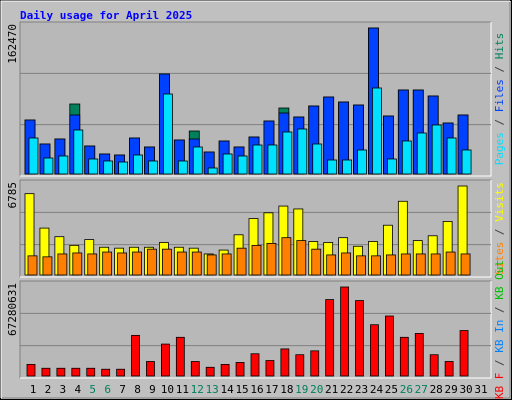 The width and height of the screenshot is (512, 400). I want to click on legend: Pages / Files / Hits, so click(499, 99).